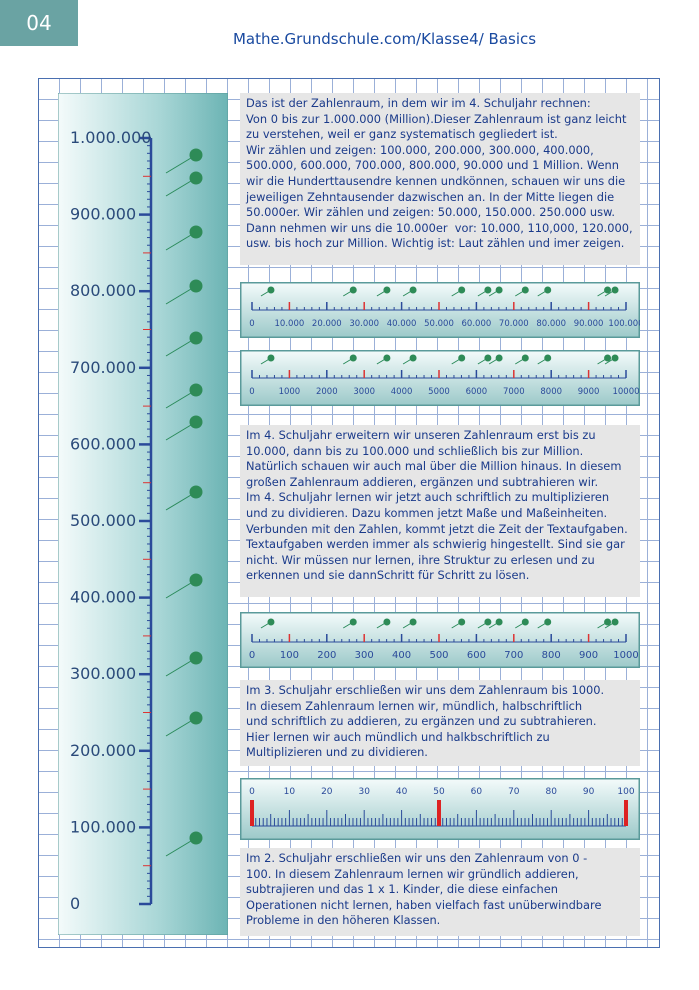  I want to click on number-line-label: 500, so click(438, 655).